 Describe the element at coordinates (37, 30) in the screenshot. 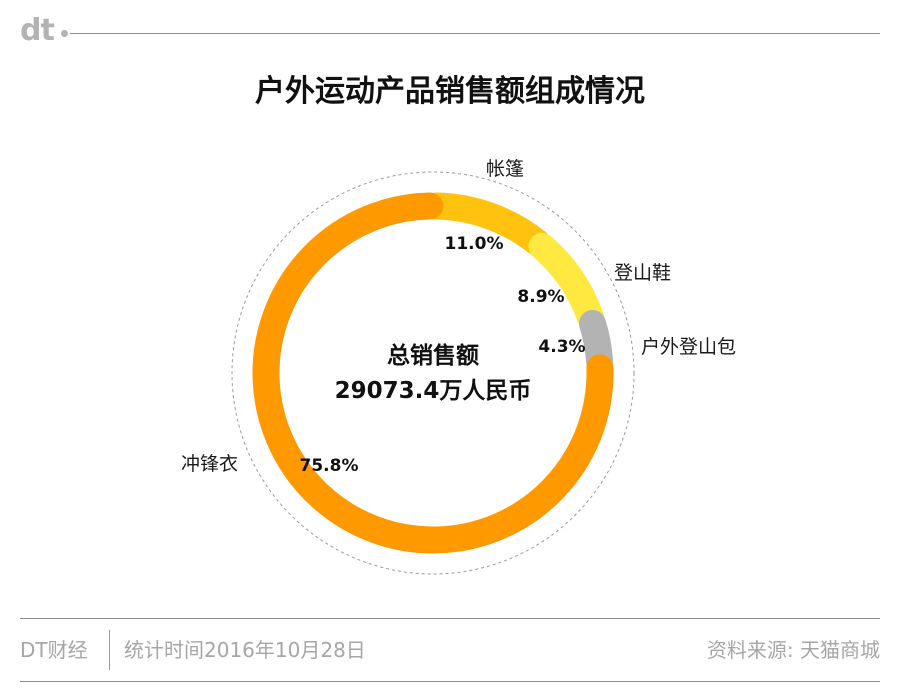

I see `dt-logo: dt` at that location.